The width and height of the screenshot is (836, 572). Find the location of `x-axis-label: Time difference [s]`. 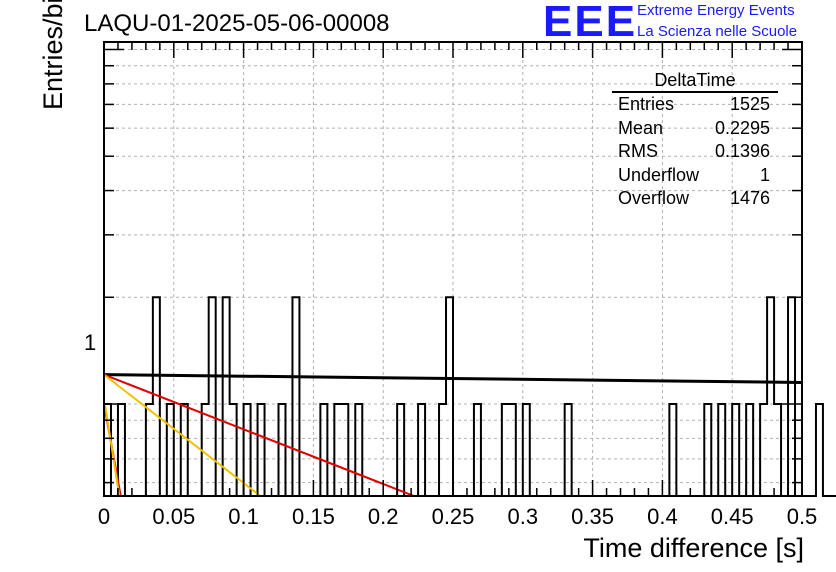

x-axis-label: Time difference [s] is located at coordinates (693, 548).